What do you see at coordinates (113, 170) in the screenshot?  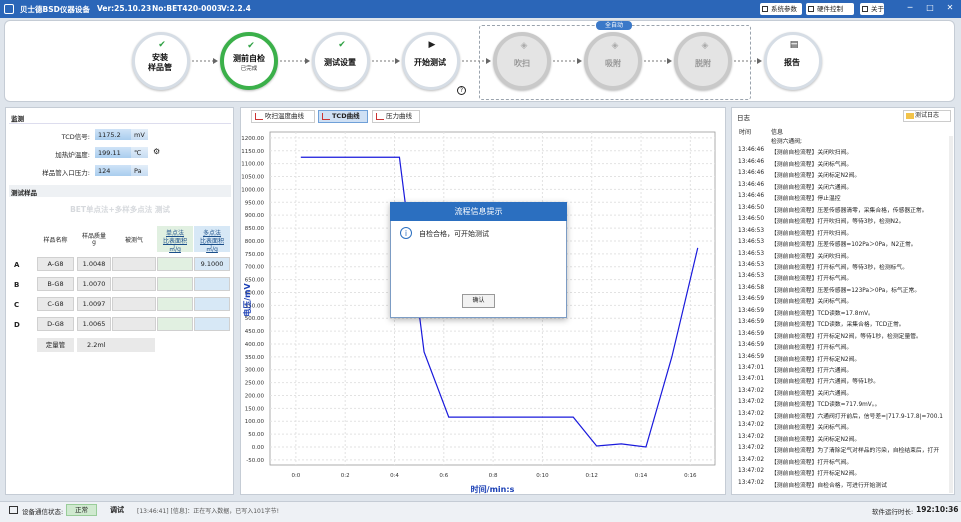 I see `monitor-value: 124` at bounding box center [113, 170].